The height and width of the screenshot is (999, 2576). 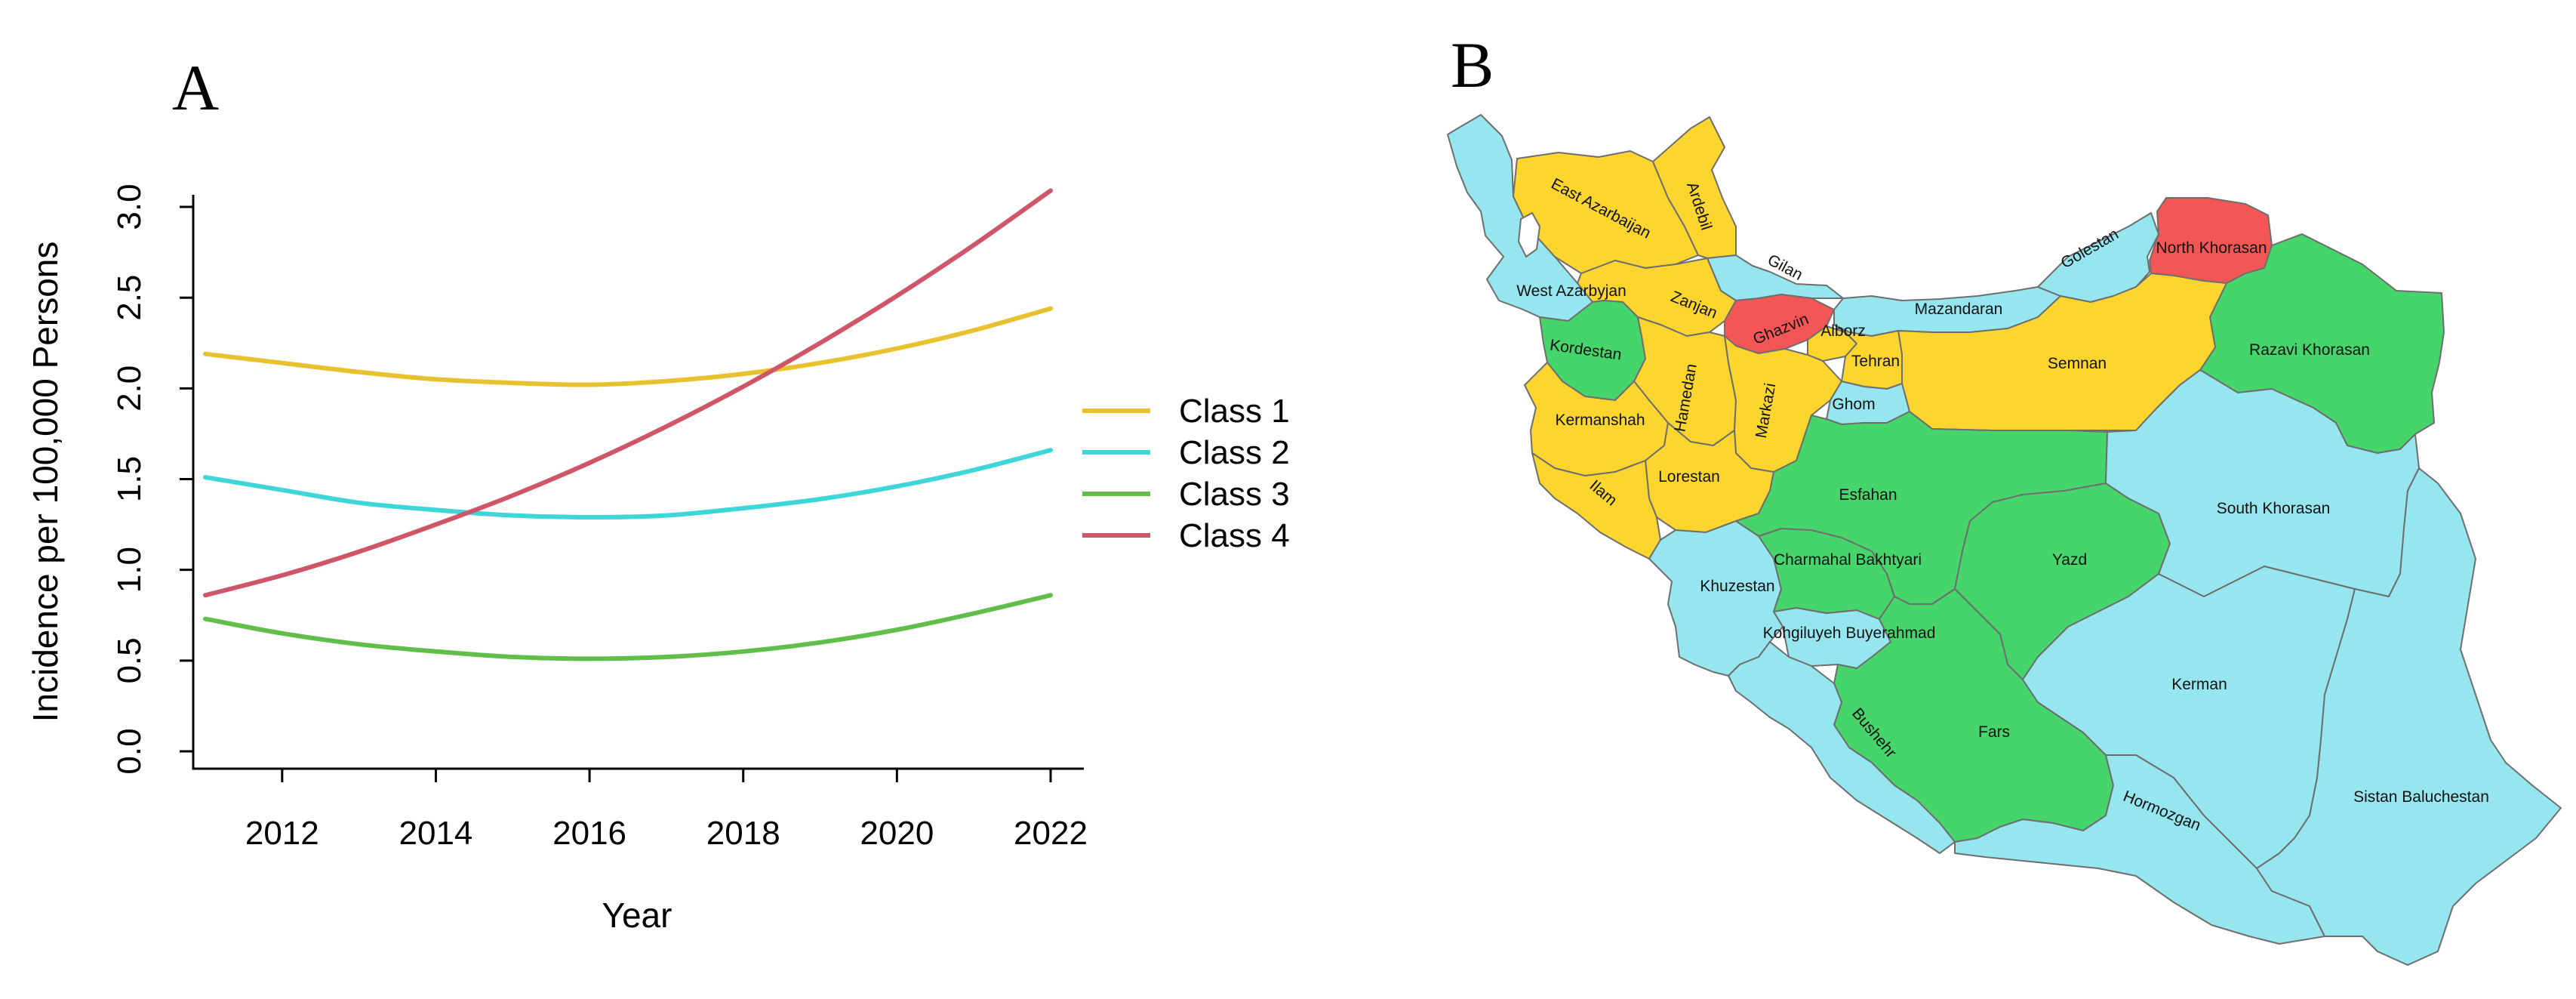 I want to click on label-razavi-khorasan: Razavi Khorasan, so click(x=2309, y=350).